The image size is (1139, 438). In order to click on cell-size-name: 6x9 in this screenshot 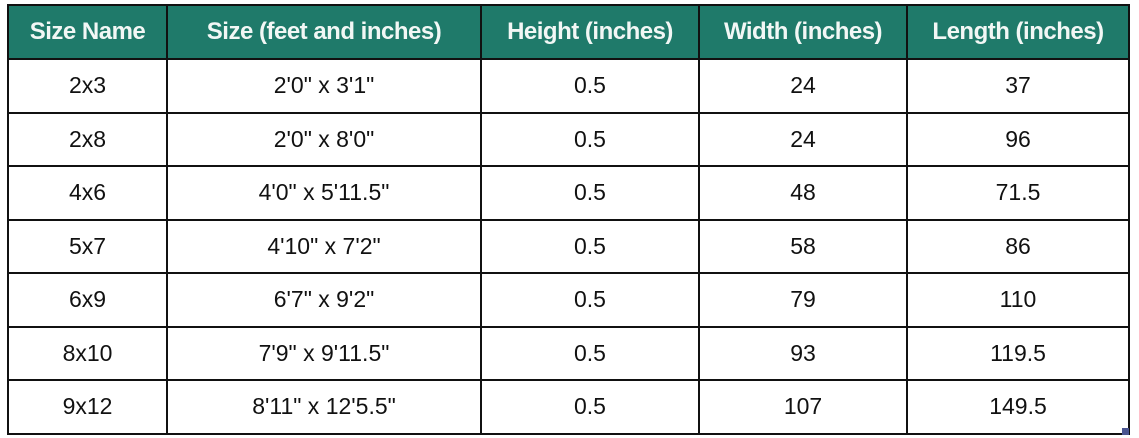, I will do `click(87, 300)`.